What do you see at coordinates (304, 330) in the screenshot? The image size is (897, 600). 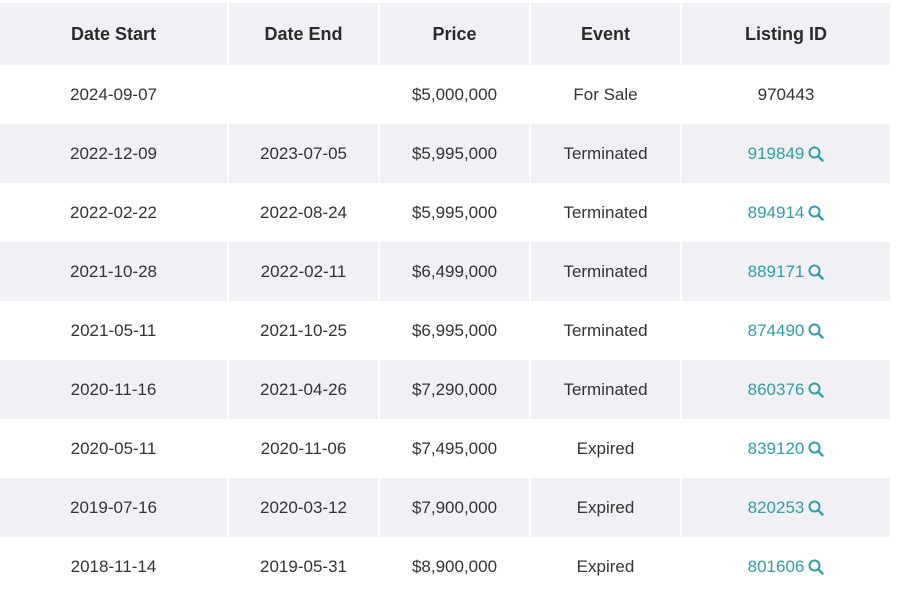 I see `cell-date-end: 2021-10-25` at bounding box center [304, 330].